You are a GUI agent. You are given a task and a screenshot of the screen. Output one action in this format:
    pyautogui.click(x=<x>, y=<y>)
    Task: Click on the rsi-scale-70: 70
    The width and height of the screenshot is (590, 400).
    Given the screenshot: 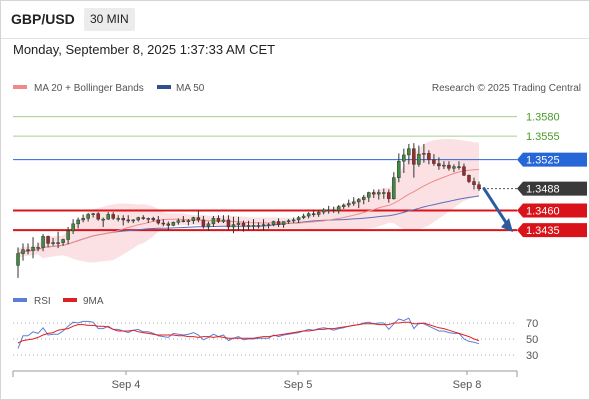 What is the action you would take?
    pyautogui.click(x=532, y=324)
    